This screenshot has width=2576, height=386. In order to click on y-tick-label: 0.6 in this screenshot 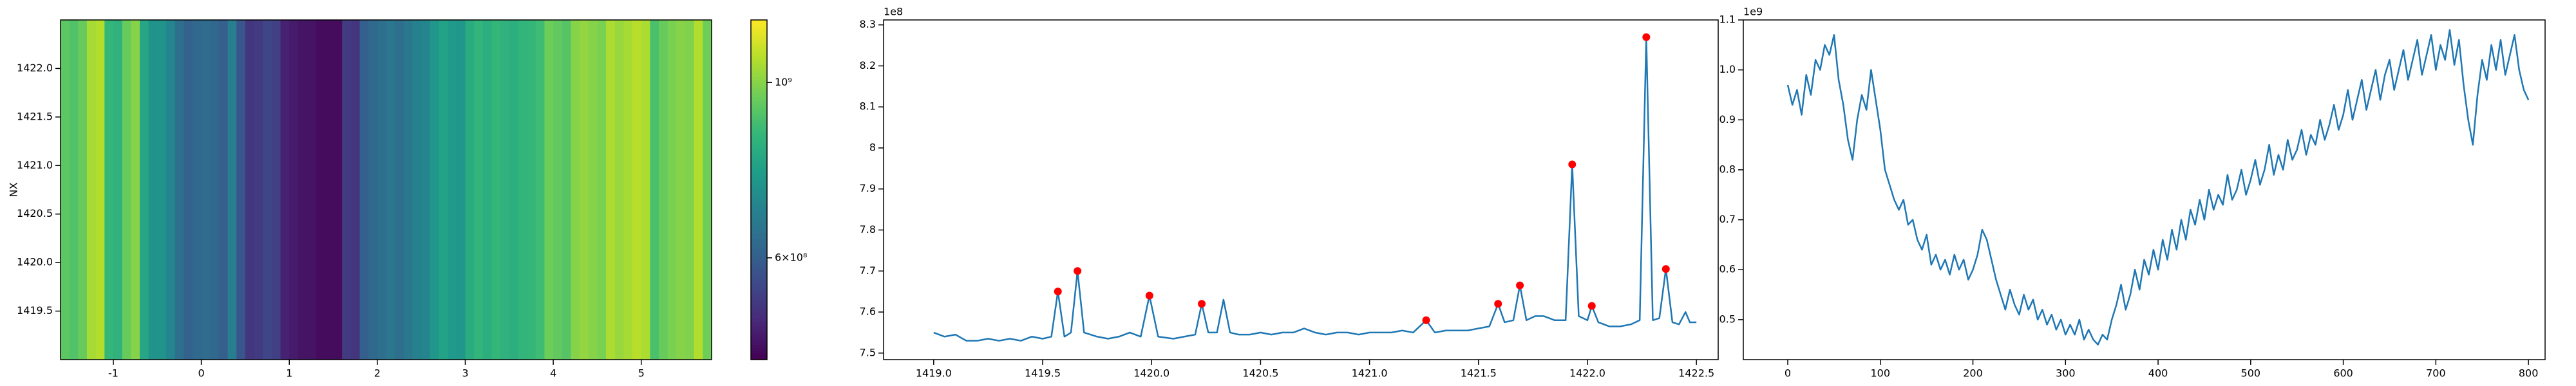, I will do `click(1727, 269)`.